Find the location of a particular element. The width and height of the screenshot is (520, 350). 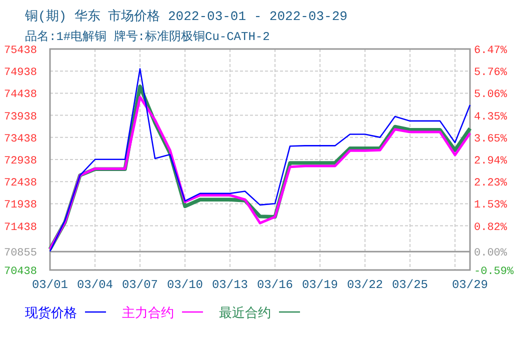

y-tick-label: 72938 is located at coordinates (20, 162).